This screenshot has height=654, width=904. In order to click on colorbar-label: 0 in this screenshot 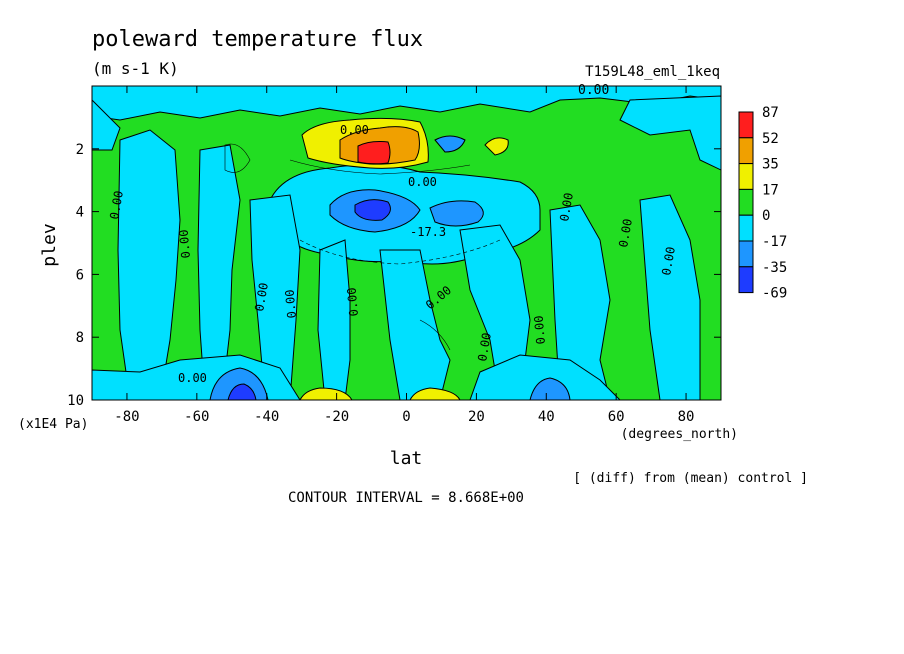, I will do `click(766, 216)`.